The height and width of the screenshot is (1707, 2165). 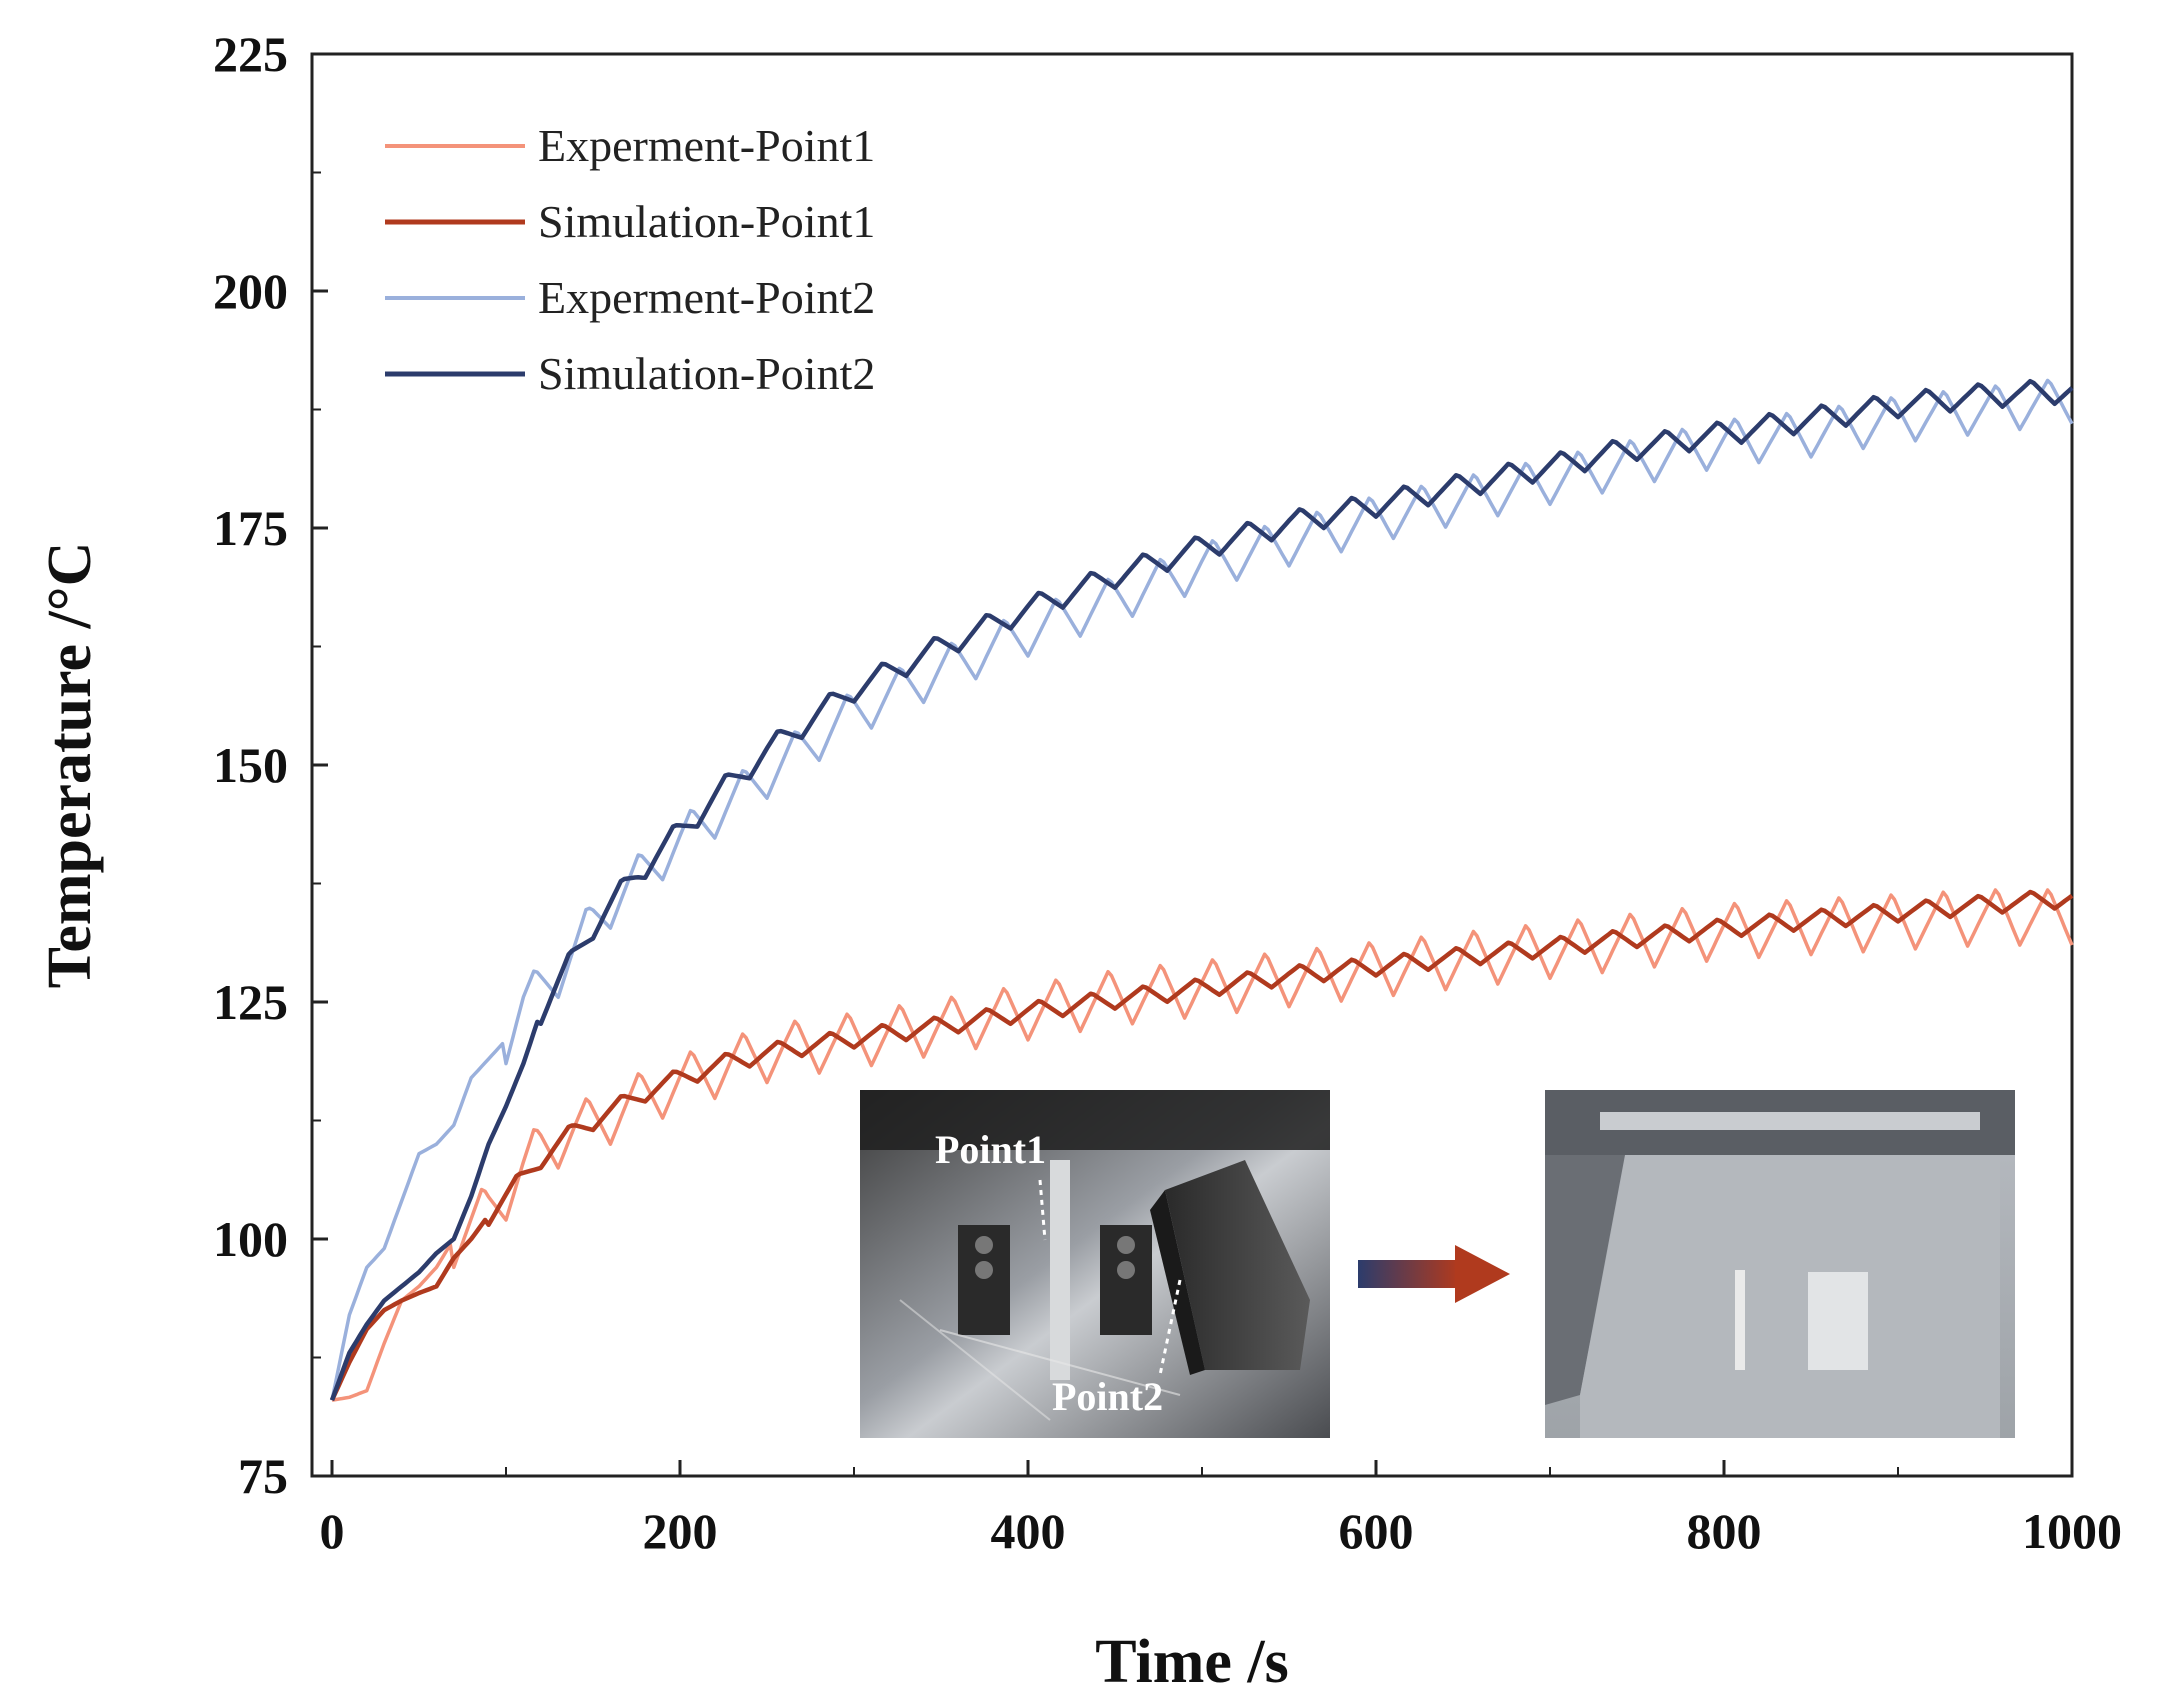 What do you see at coordinates (1191, 1662) in the screenshot?
I see `x-axis-title: Time /s` at bounding box center [1191, 1662].